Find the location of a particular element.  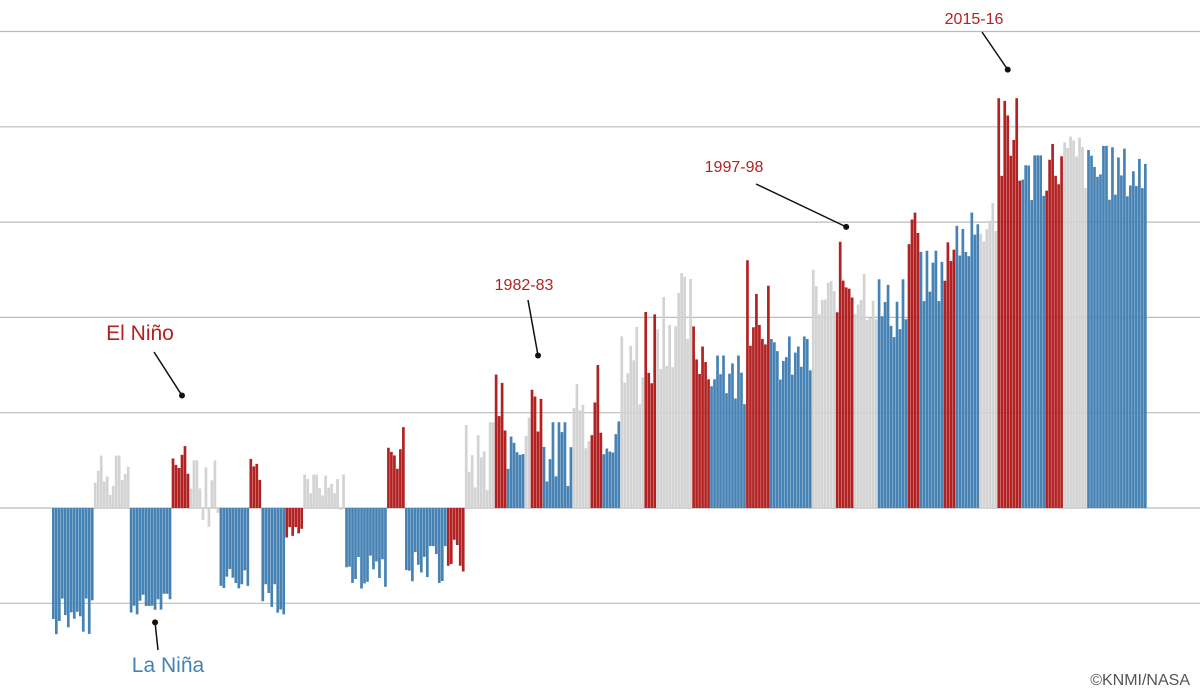

annotation-label: 1997-98 is located at coordinates (734, 167).